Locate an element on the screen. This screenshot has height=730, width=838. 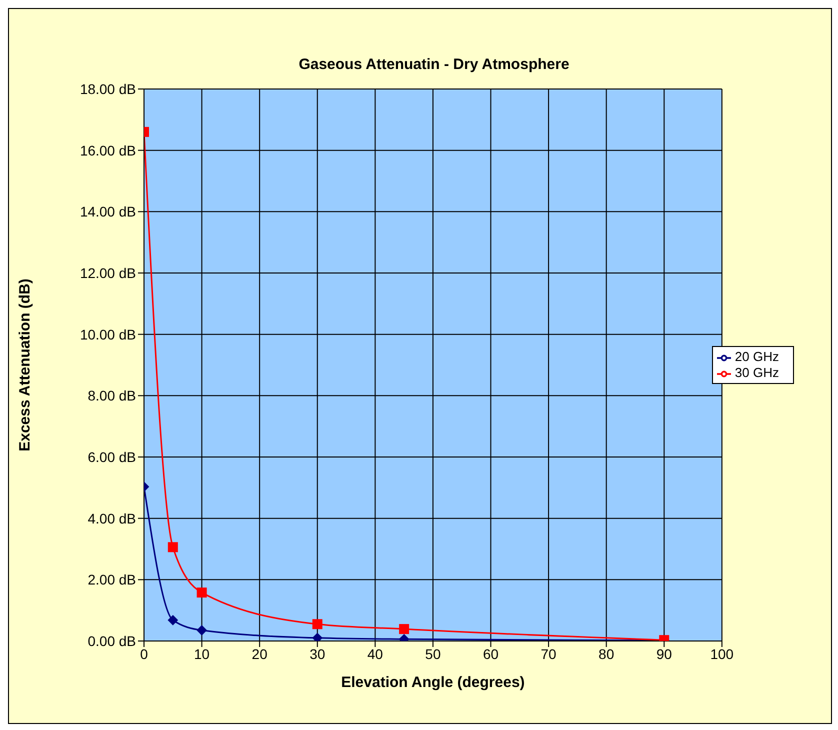
x-tick-label: 10 is located at coordinates (202, 654).